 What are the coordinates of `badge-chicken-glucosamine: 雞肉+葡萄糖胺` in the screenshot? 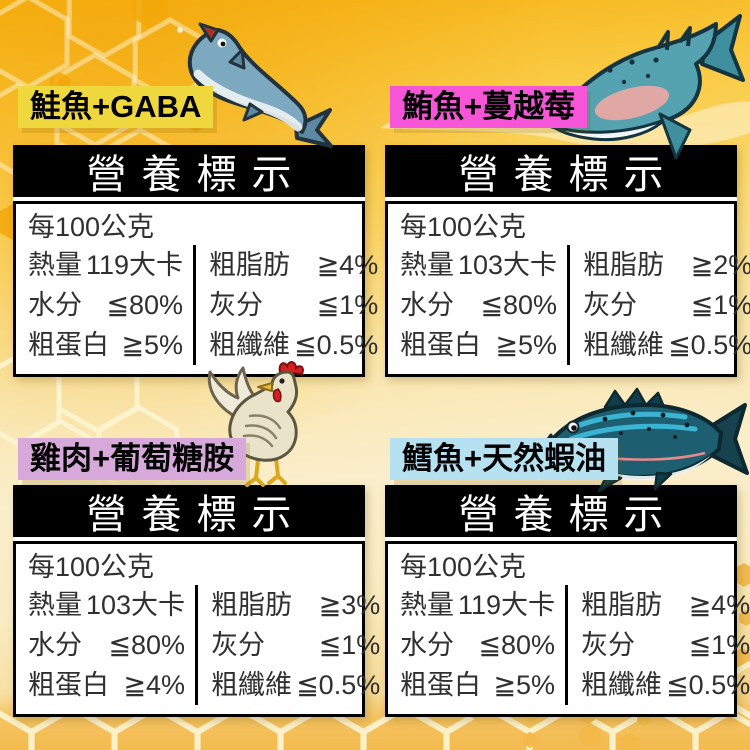 It's located at (132, 459).